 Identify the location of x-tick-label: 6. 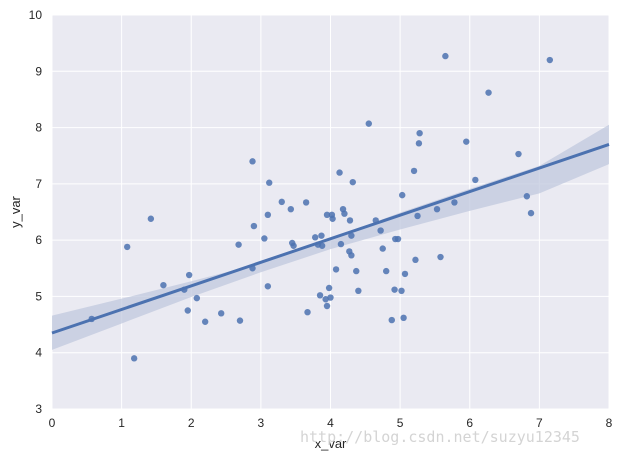
(469, 423).